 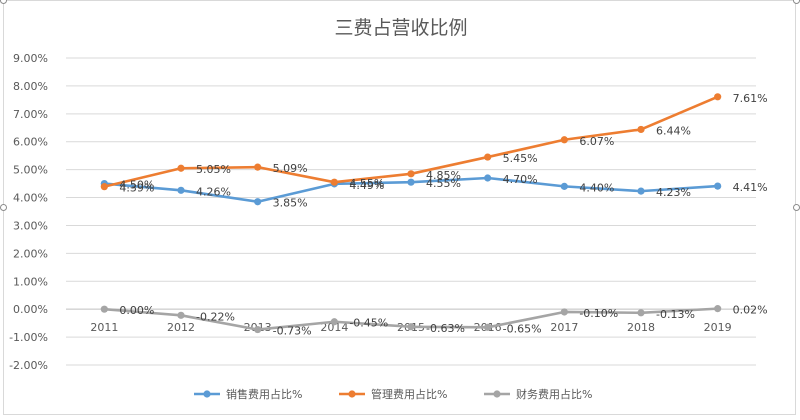 I want to click on x-tick-label: 2019, so click(x=718, y=327).